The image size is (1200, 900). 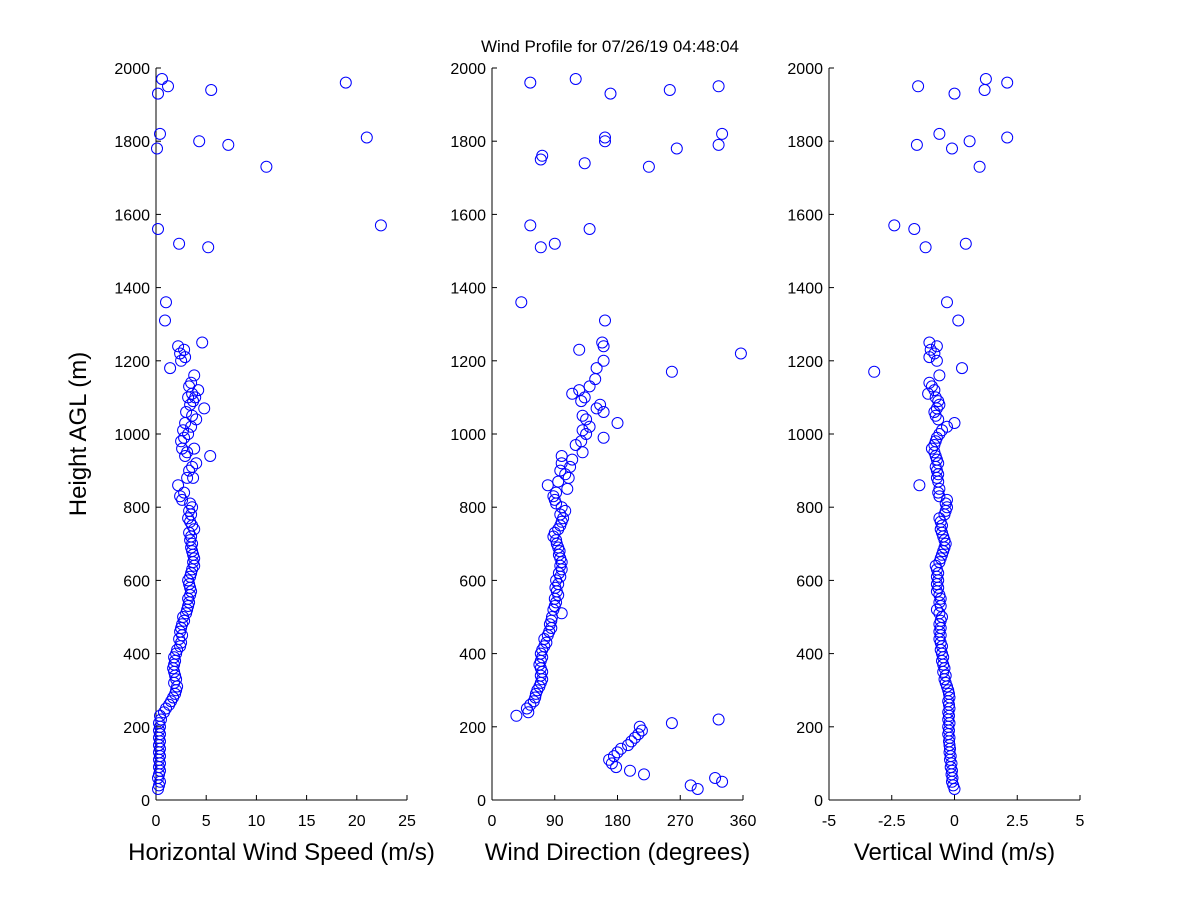 What do you see at coordinates (809, 728) in the screenshot?
I see `y-tick-label: 200` at bounding box center [809, 728].